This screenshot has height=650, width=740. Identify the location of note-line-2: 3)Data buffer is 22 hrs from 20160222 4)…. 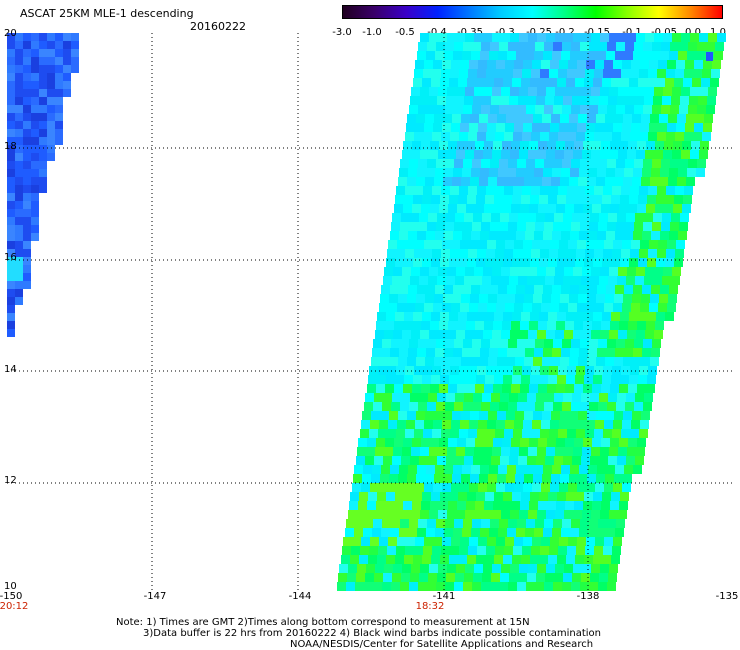
(372, 633).